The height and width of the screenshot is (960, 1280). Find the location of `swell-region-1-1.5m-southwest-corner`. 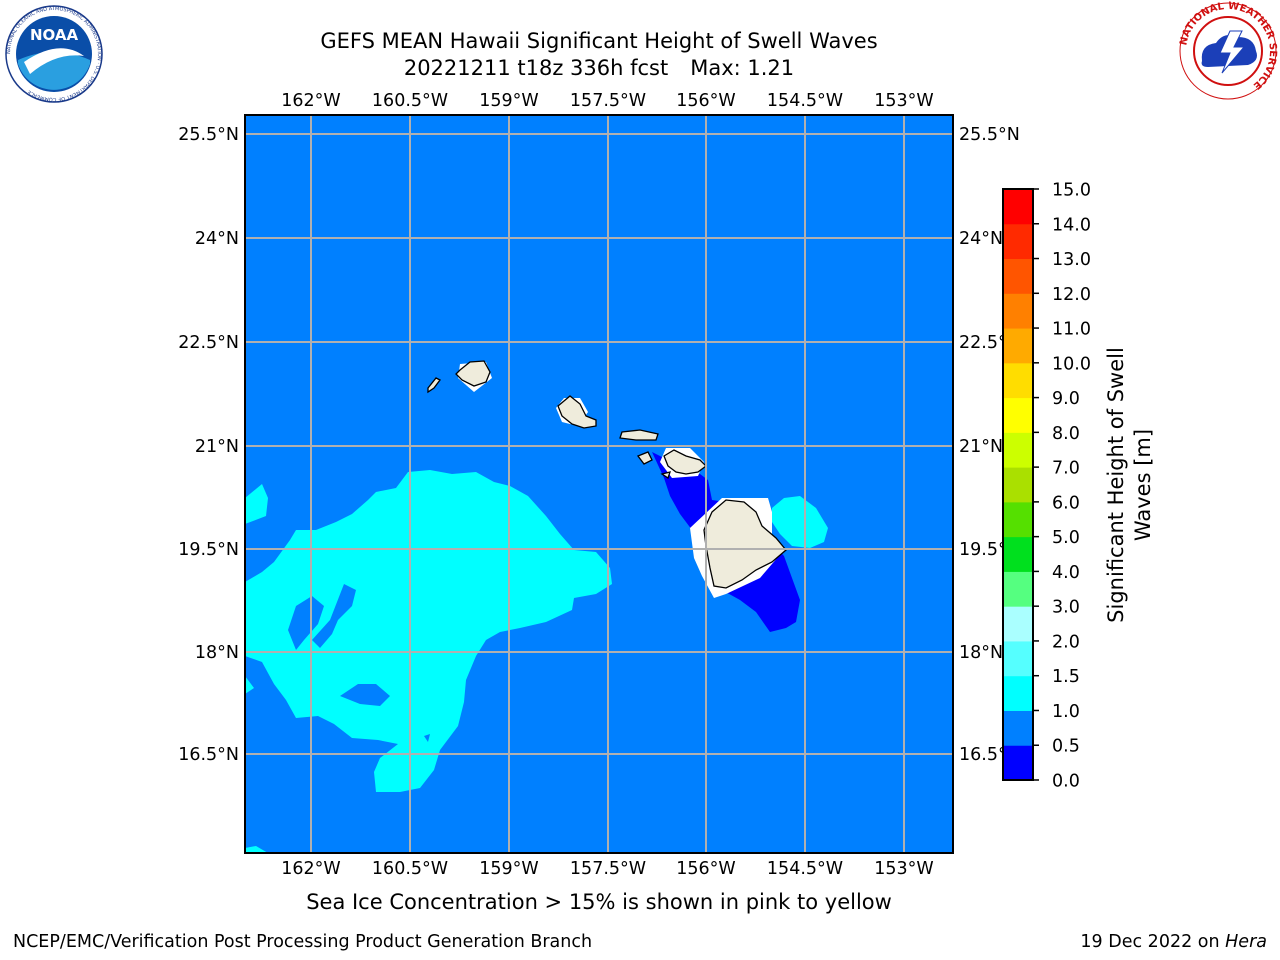

swell-region-1-1.5m-southwest-corner is located at coordinates (256, 849).